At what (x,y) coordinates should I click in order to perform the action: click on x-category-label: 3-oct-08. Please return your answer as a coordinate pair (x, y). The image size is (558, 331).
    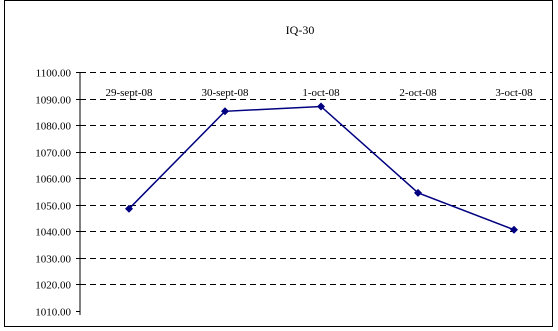
    Looking at the image, I should click on (514, 93).